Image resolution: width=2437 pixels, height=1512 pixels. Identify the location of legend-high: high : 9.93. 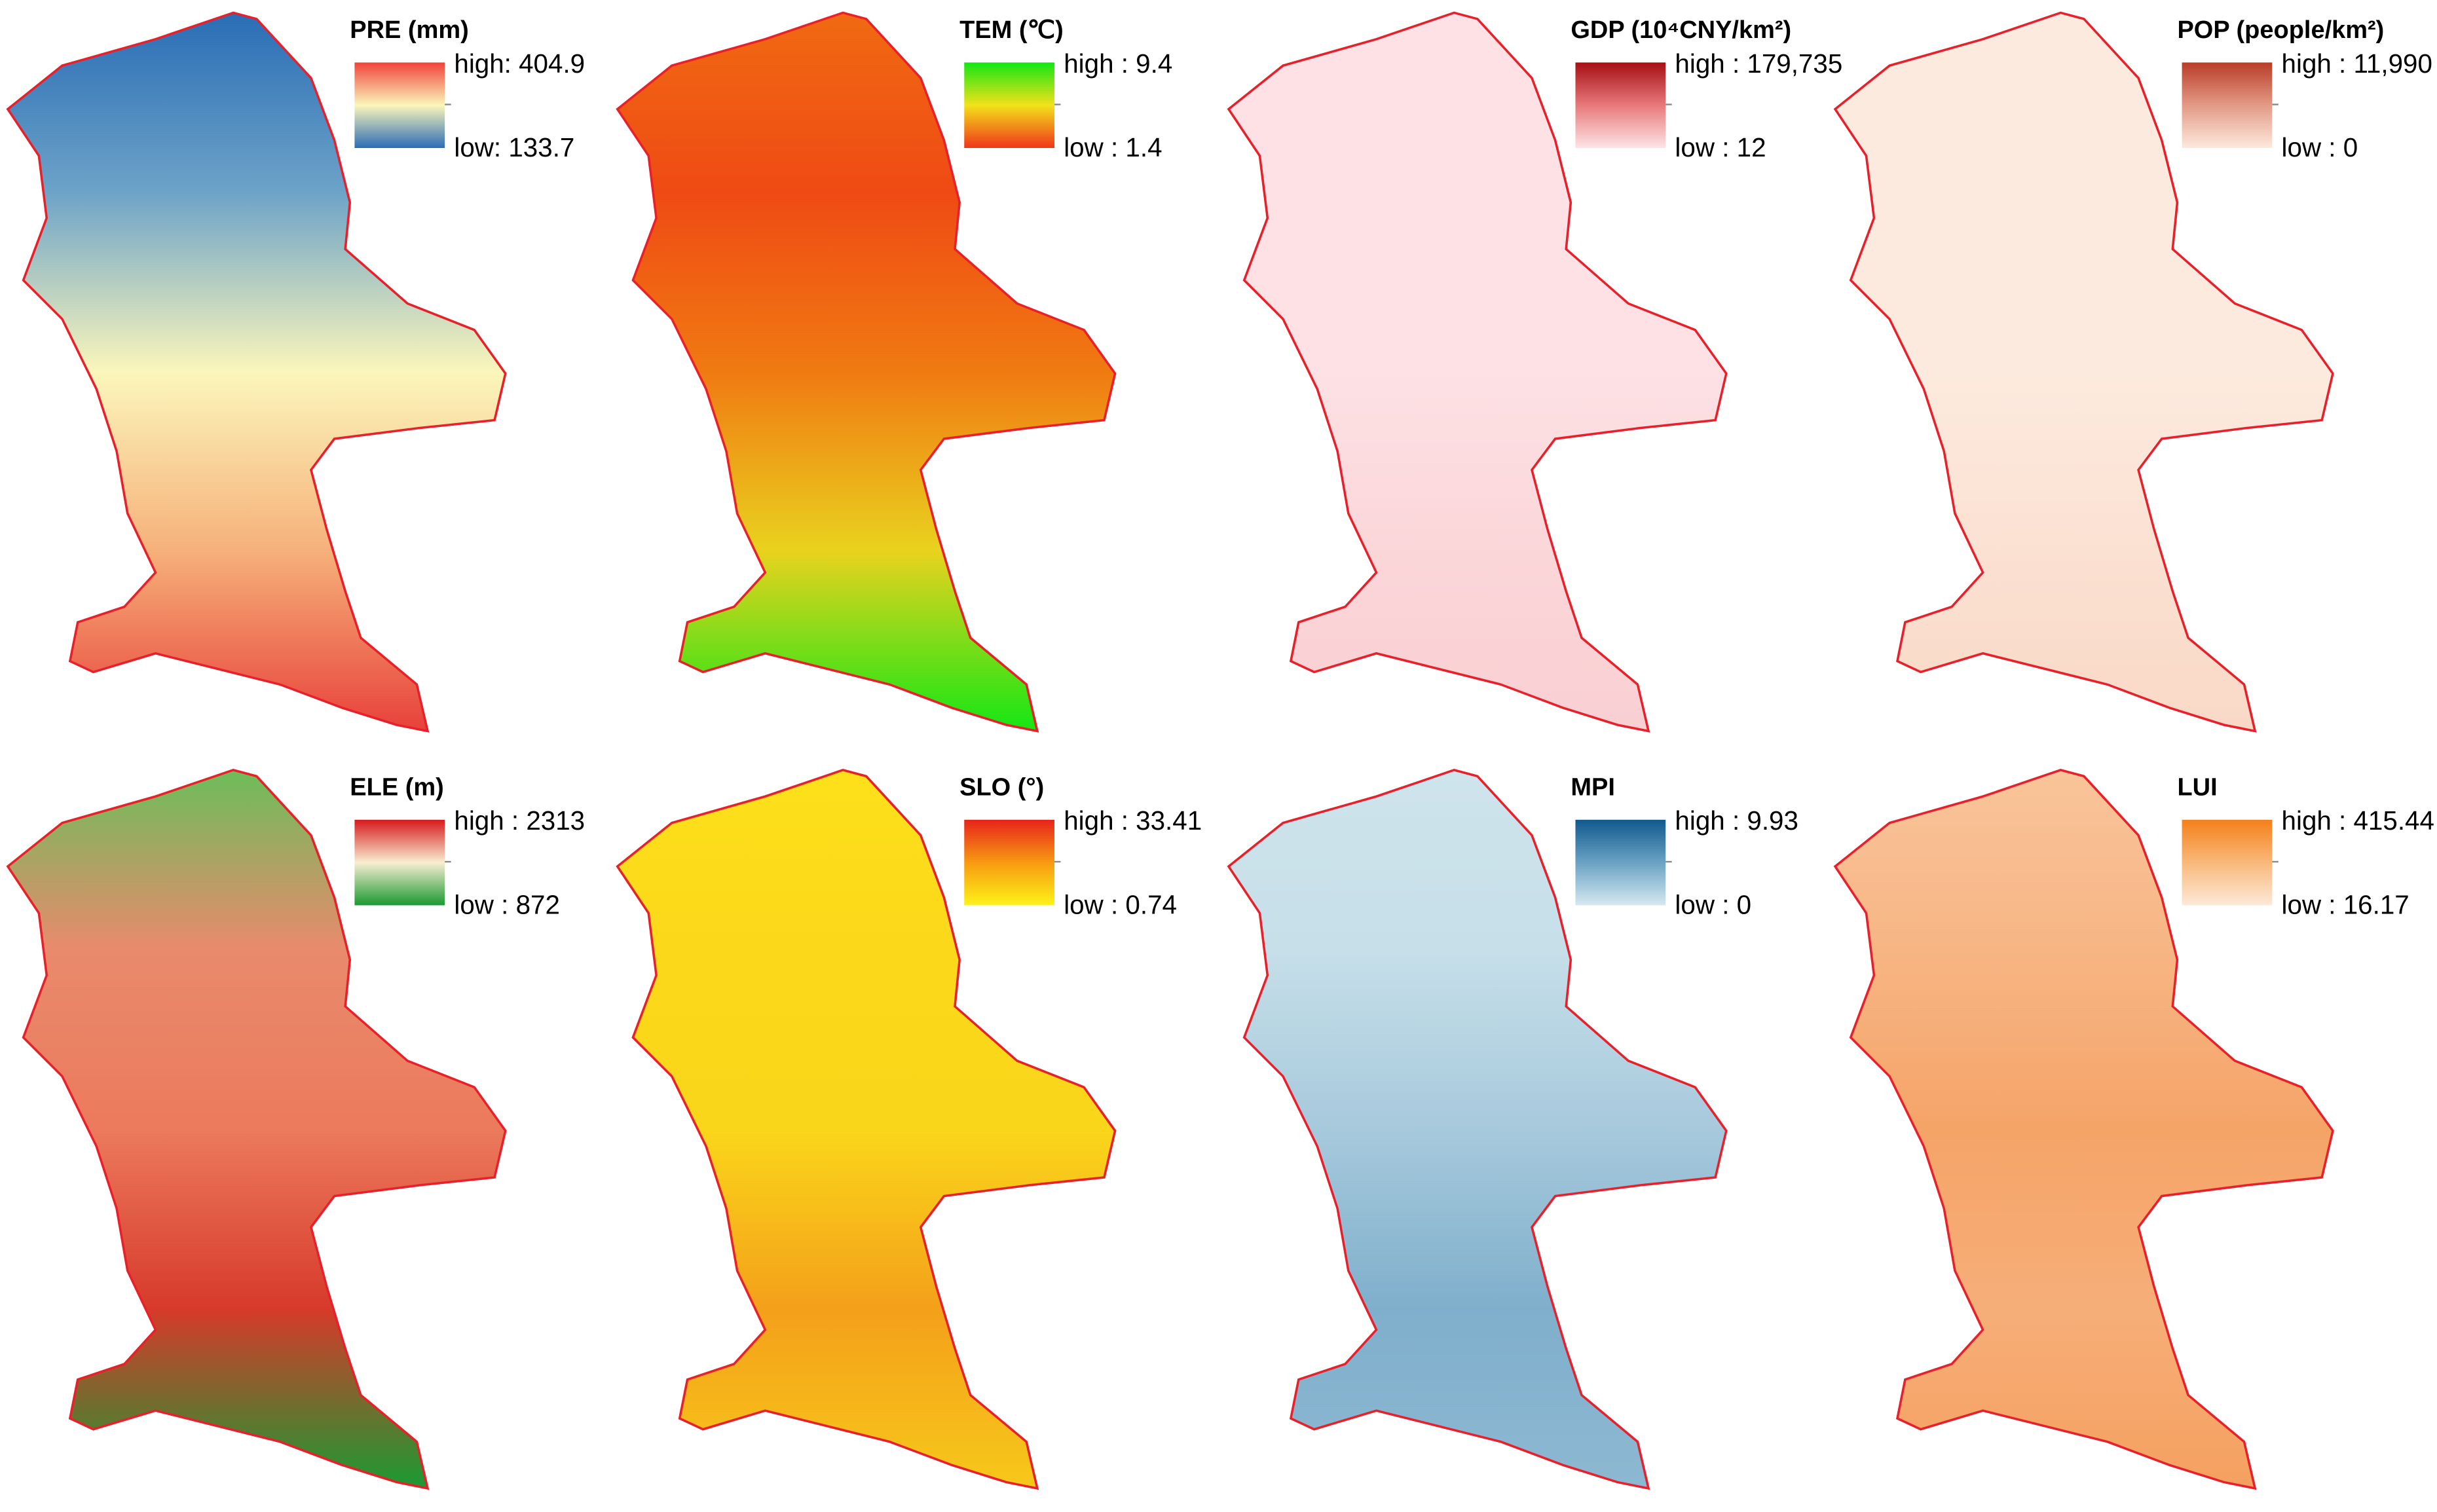
(1736, 820).